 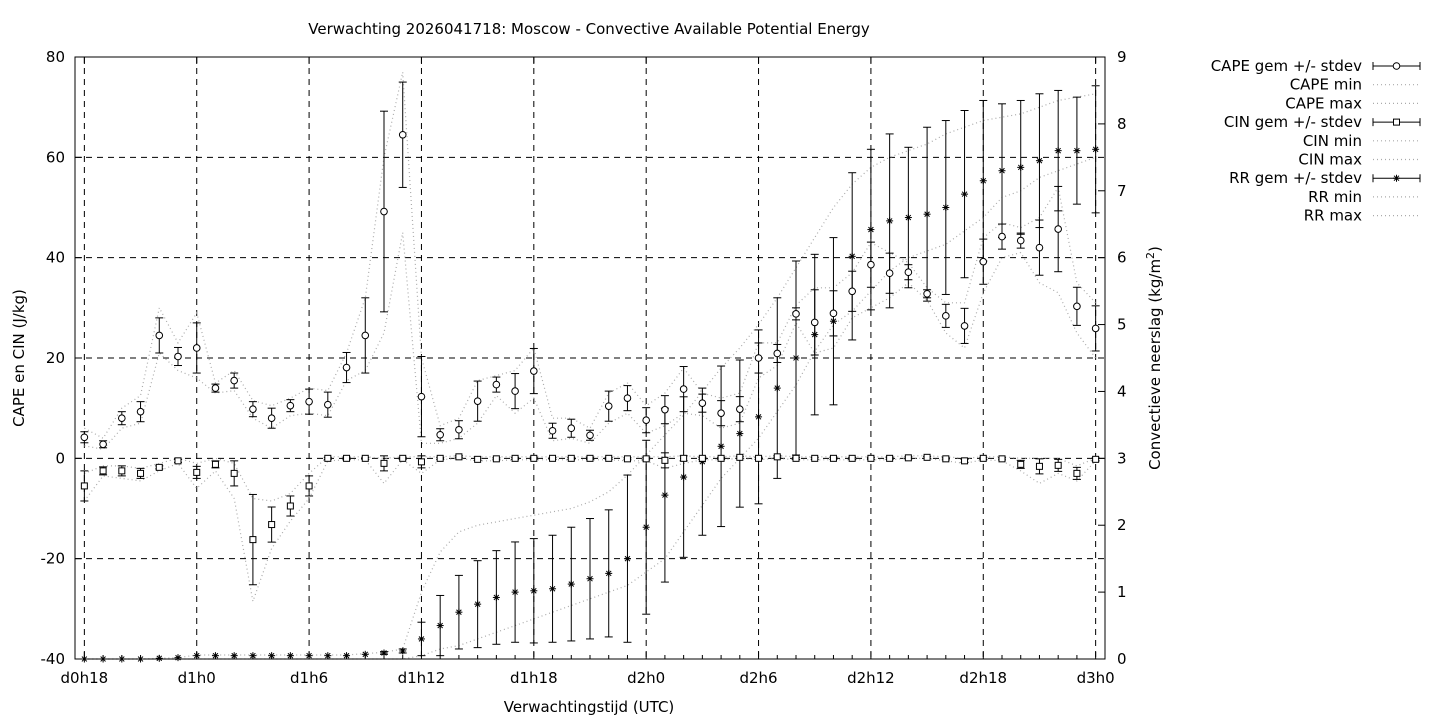 I want to click on y2-tick-label: 5, so click(x=1122, y=325).